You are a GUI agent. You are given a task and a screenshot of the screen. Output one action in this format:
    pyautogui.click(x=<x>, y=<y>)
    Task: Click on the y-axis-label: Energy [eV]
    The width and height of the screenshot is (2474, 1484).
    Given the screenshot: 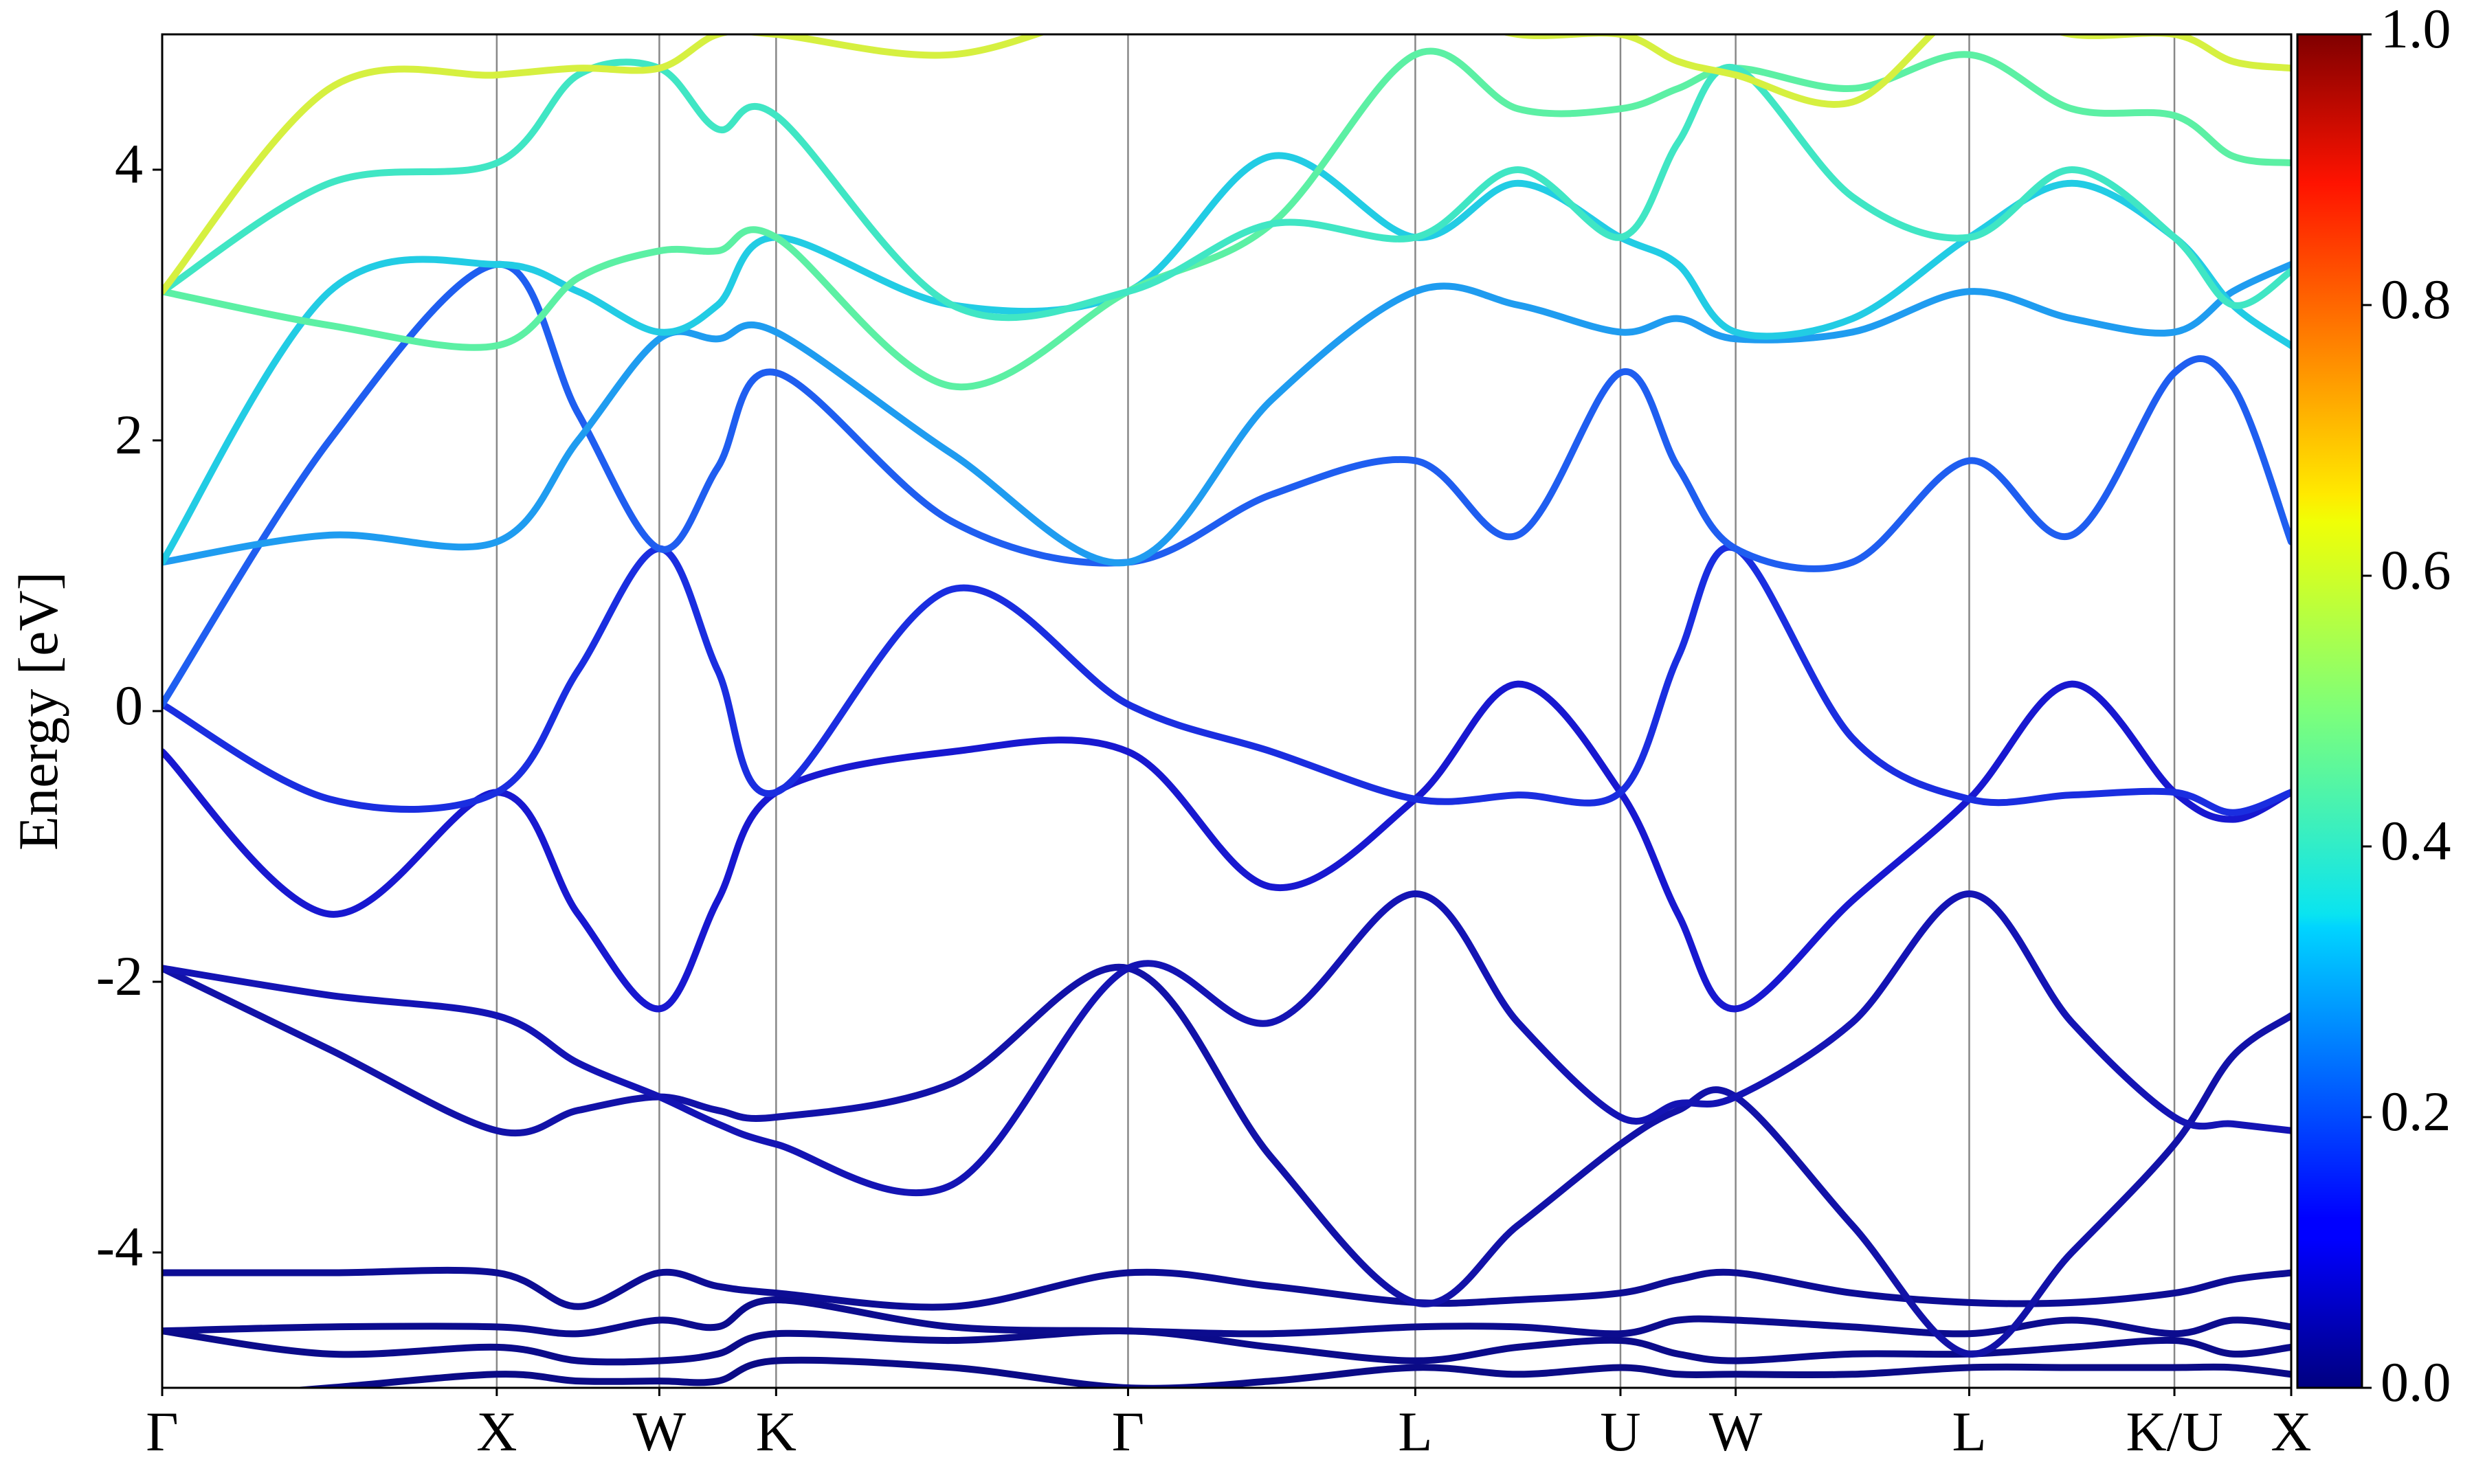 What is the action you would take?
    pyautogui.click(x=38, y=711)
    